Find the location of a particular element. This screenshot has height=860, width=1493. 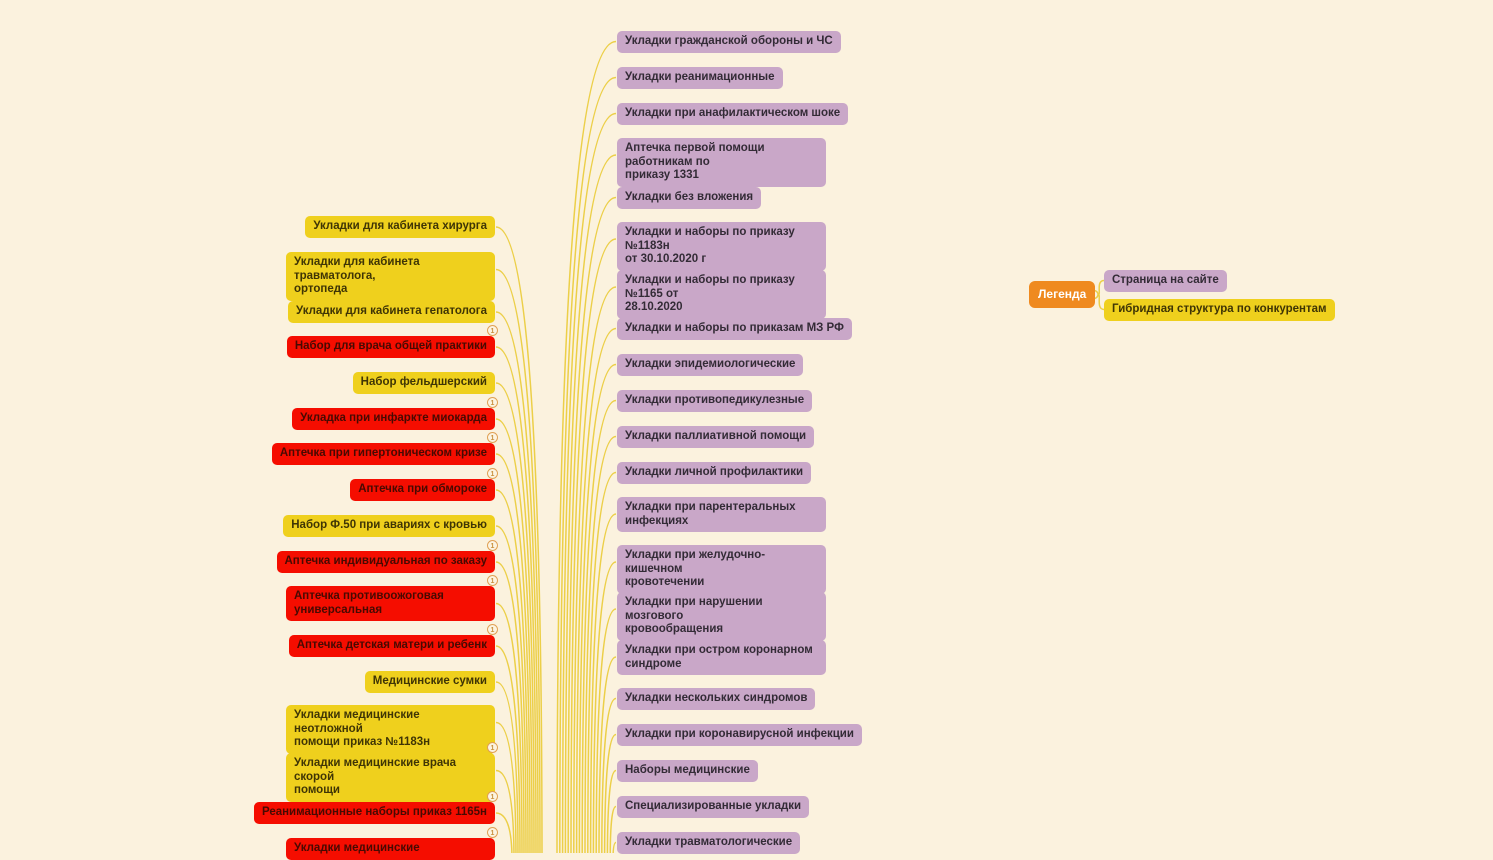

mindmap-node: Укладки при коронавирусной инфекции is located at coordinates (739, 735).